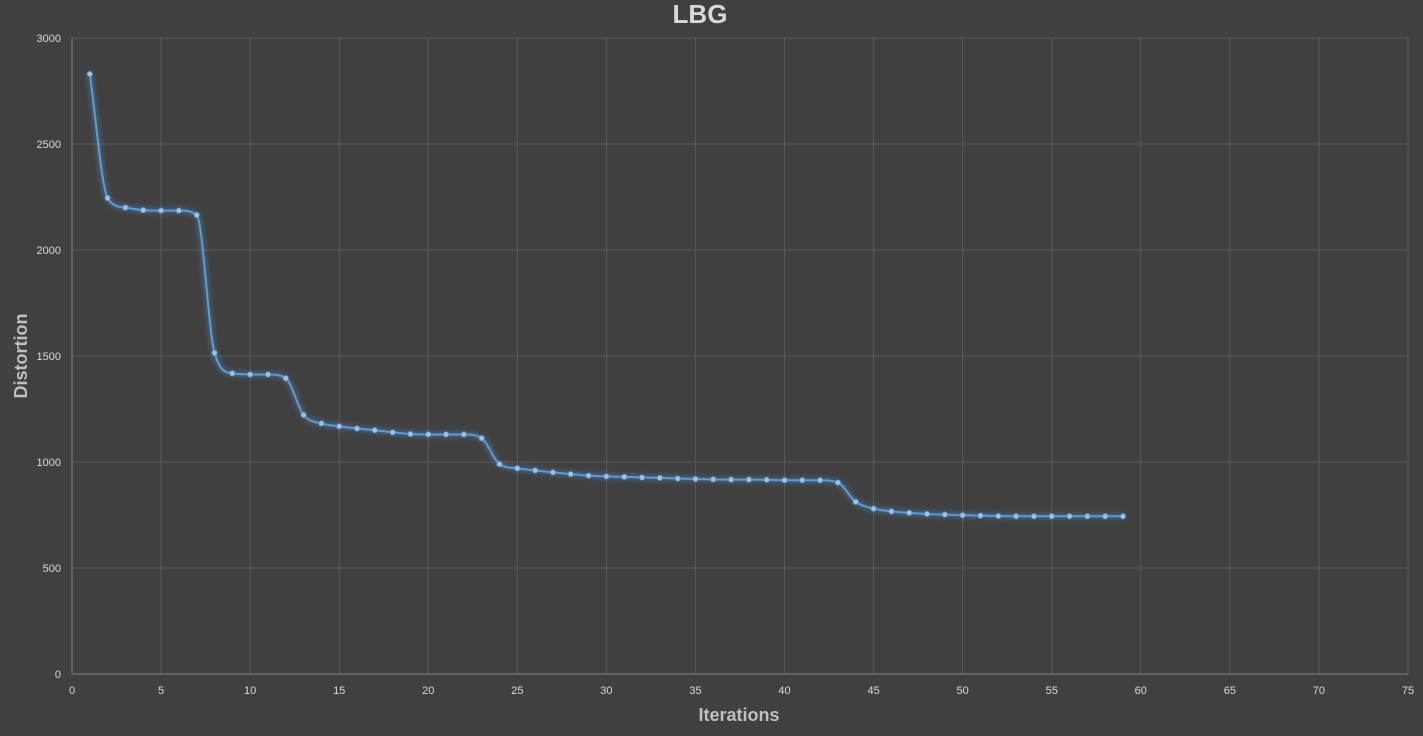 This screenshot has width=1423, height=736. Describe the element at coordinates (1141, 691) in the screenshot. I see `x-tick-label: 60` at that location.